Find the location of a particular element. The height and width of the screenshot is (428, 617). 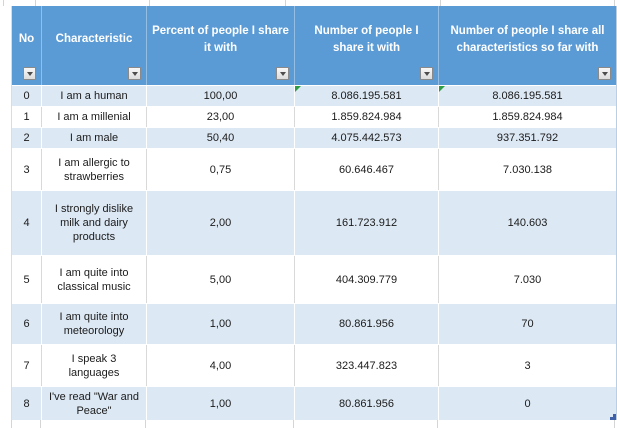

cell-number-all: 8.086.195.581 is located at coordinates (527, 96).